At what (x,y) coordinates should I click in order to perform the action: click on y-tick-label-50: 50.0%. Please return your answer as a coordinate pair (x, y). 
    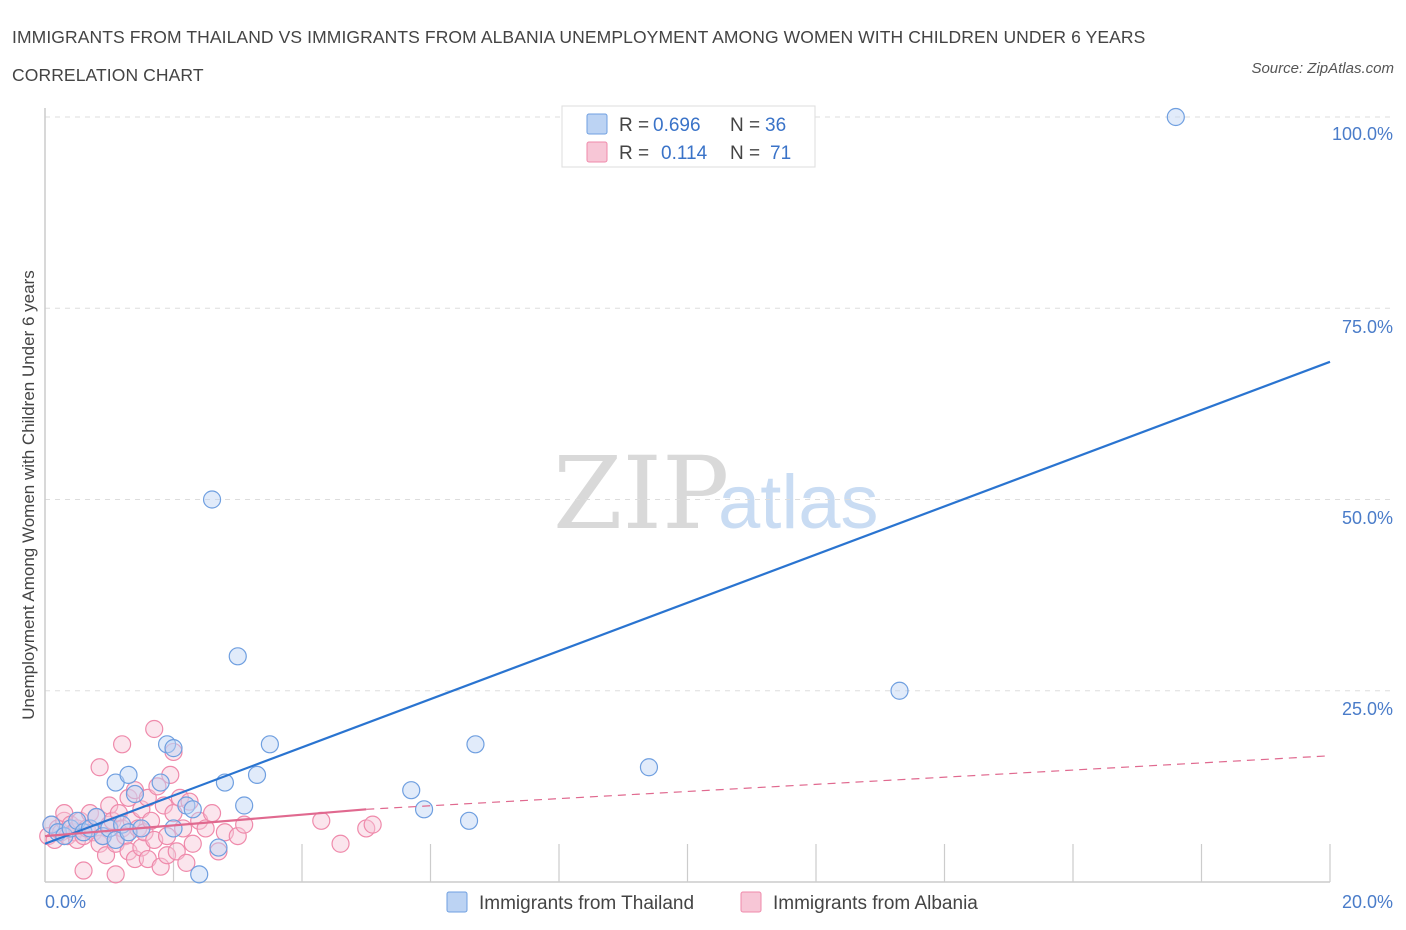
    Looking at the image, I should click on (1367, 518).